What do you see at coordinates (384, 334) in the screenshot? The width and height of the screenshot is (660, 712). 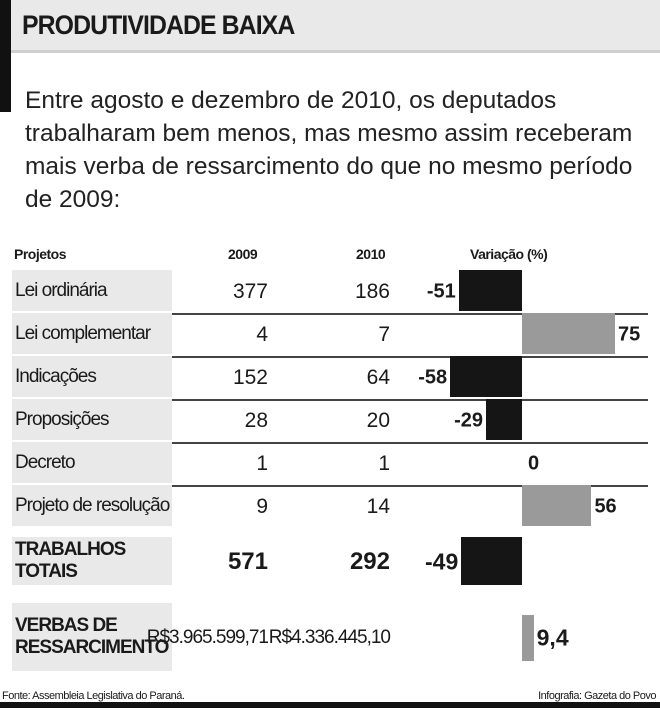 I see `value-2010: 7` at bounding box center [384, 334].